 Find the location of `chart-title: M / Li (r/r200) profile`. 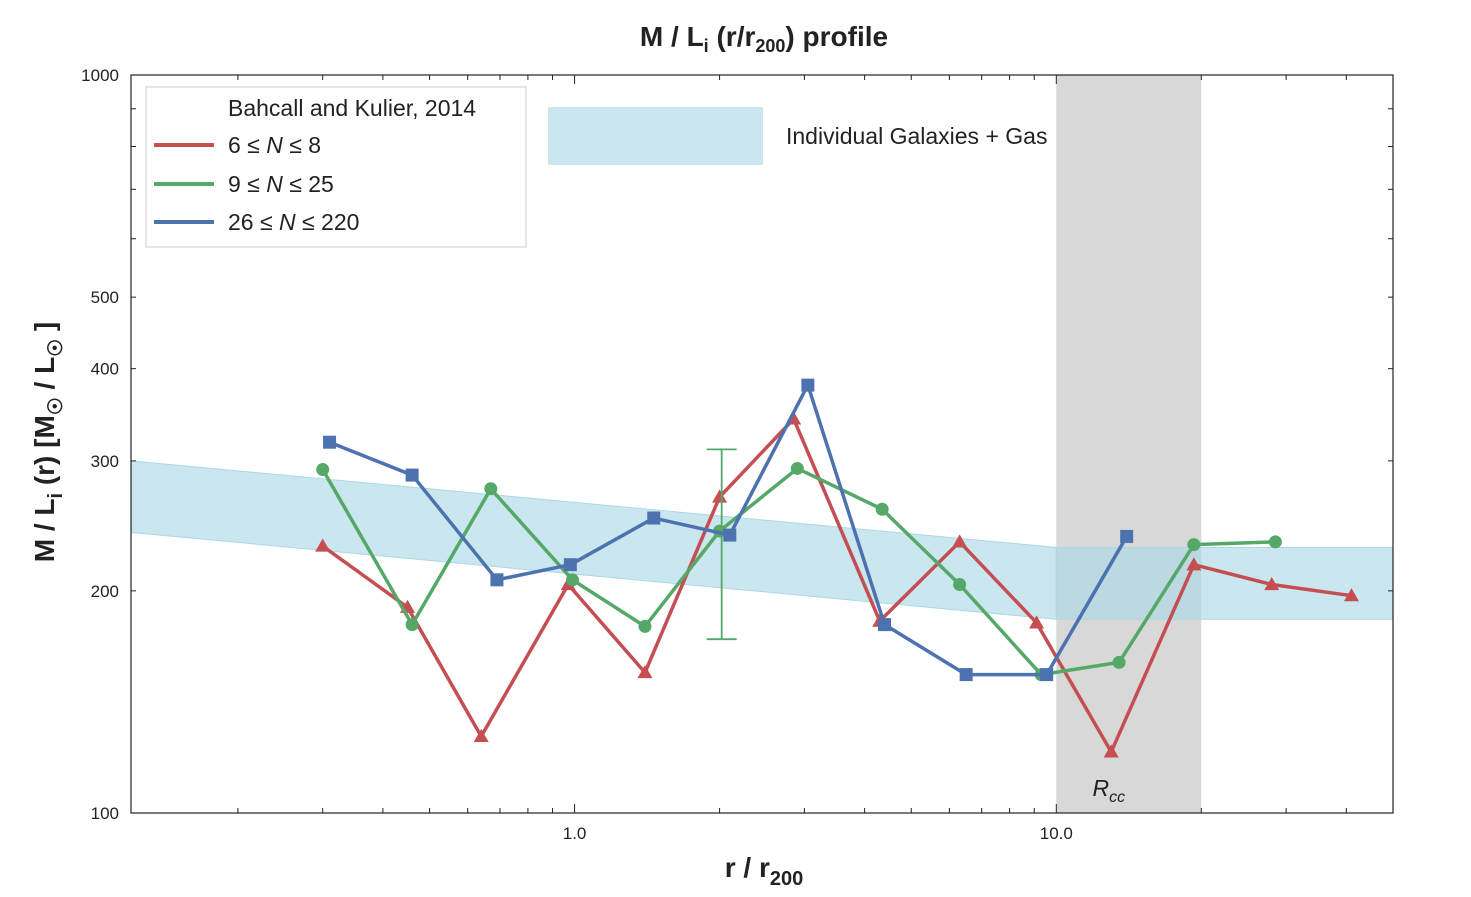

chart-title: M / Li (r/r200) profile is located at coordinates (764, 38).